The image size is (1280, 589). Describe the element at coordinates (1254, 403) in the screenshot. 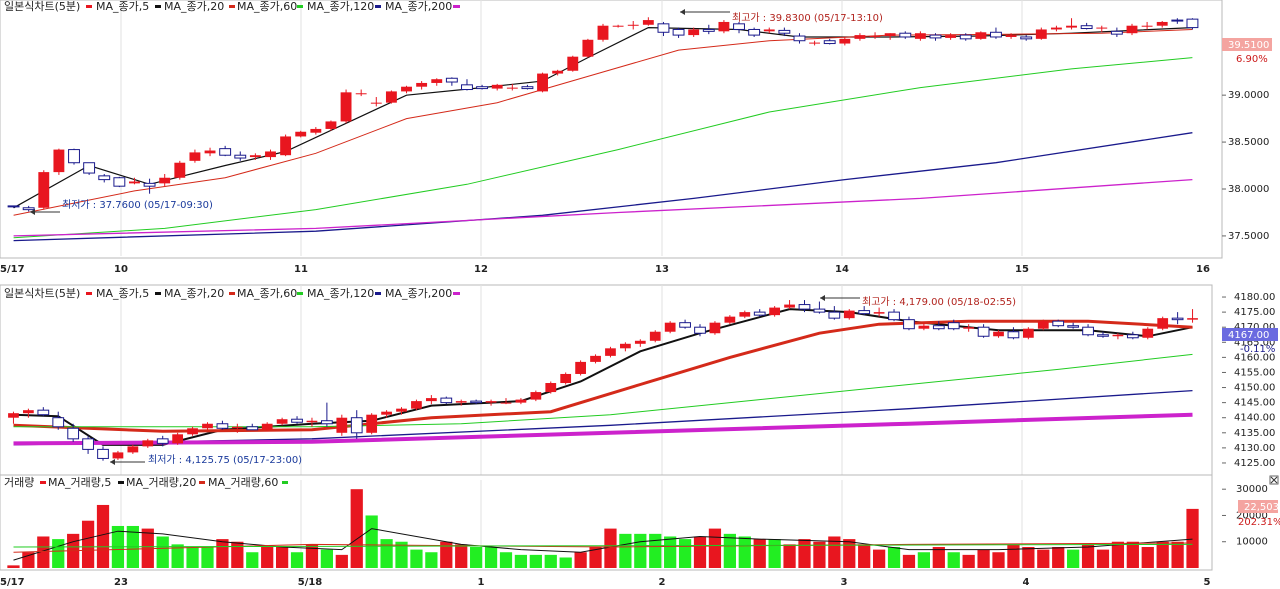

I see `y-tick-label: 4145.00` at that location.